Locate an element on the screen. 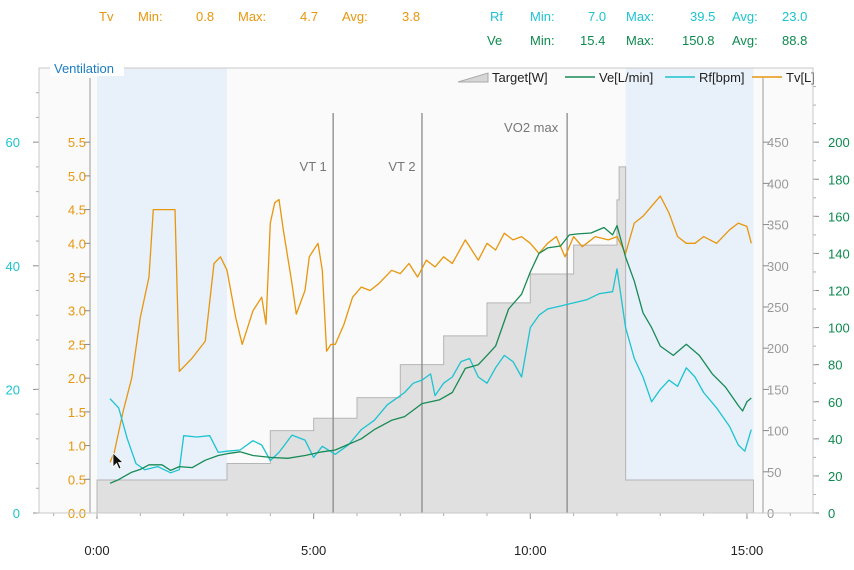 This screenshot has height=570, width=854. title-backdrop is located at coordinates (87, 68).